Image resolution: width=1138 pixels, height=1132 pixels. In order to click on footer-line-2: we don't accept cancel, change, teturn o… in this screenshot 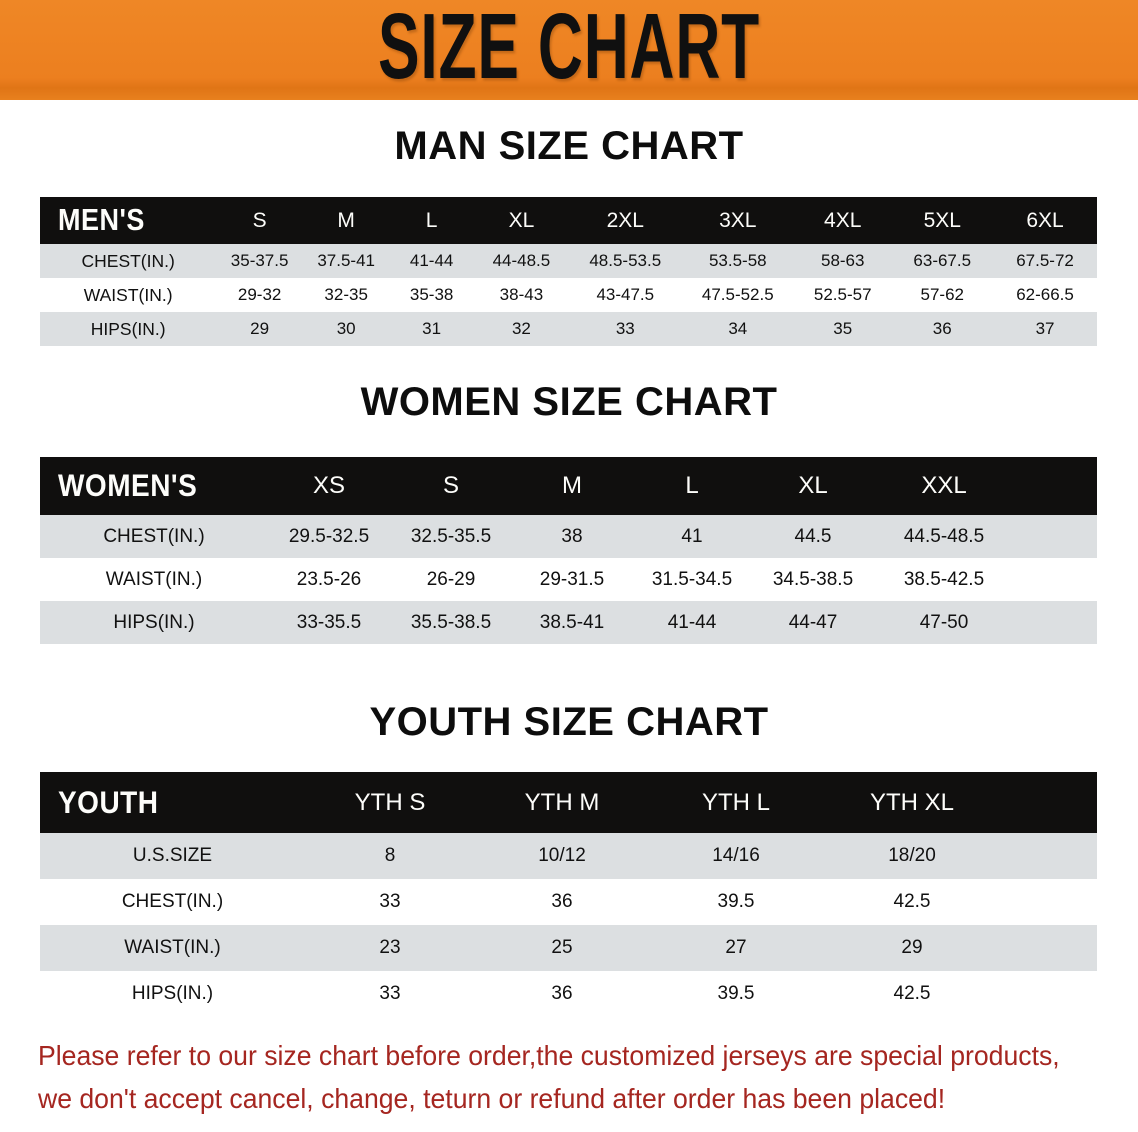, I will do `click(492, 1098)`.